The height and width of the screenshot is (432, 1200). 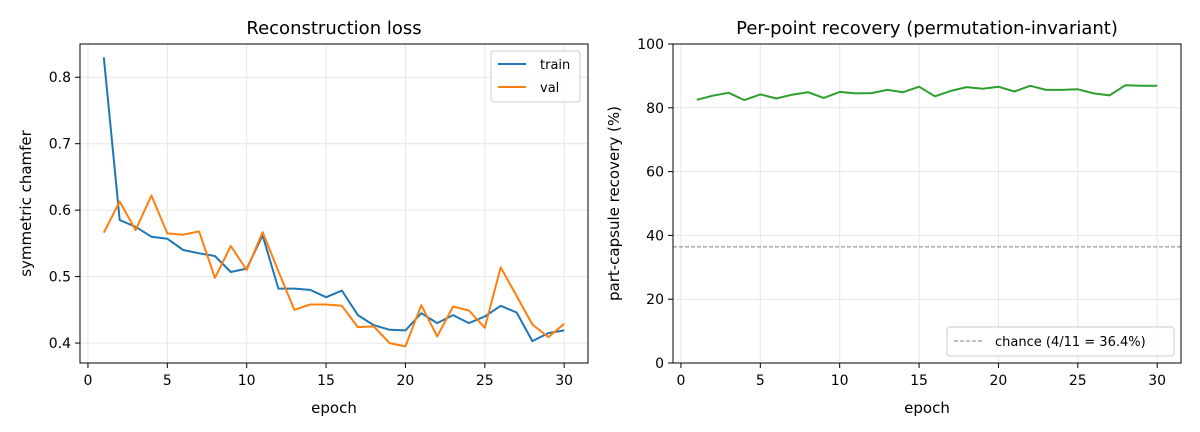 What do you see at coordinates (535, 76) in the screenshot?
I see `legend: train val` at bounding box center [535, 76].